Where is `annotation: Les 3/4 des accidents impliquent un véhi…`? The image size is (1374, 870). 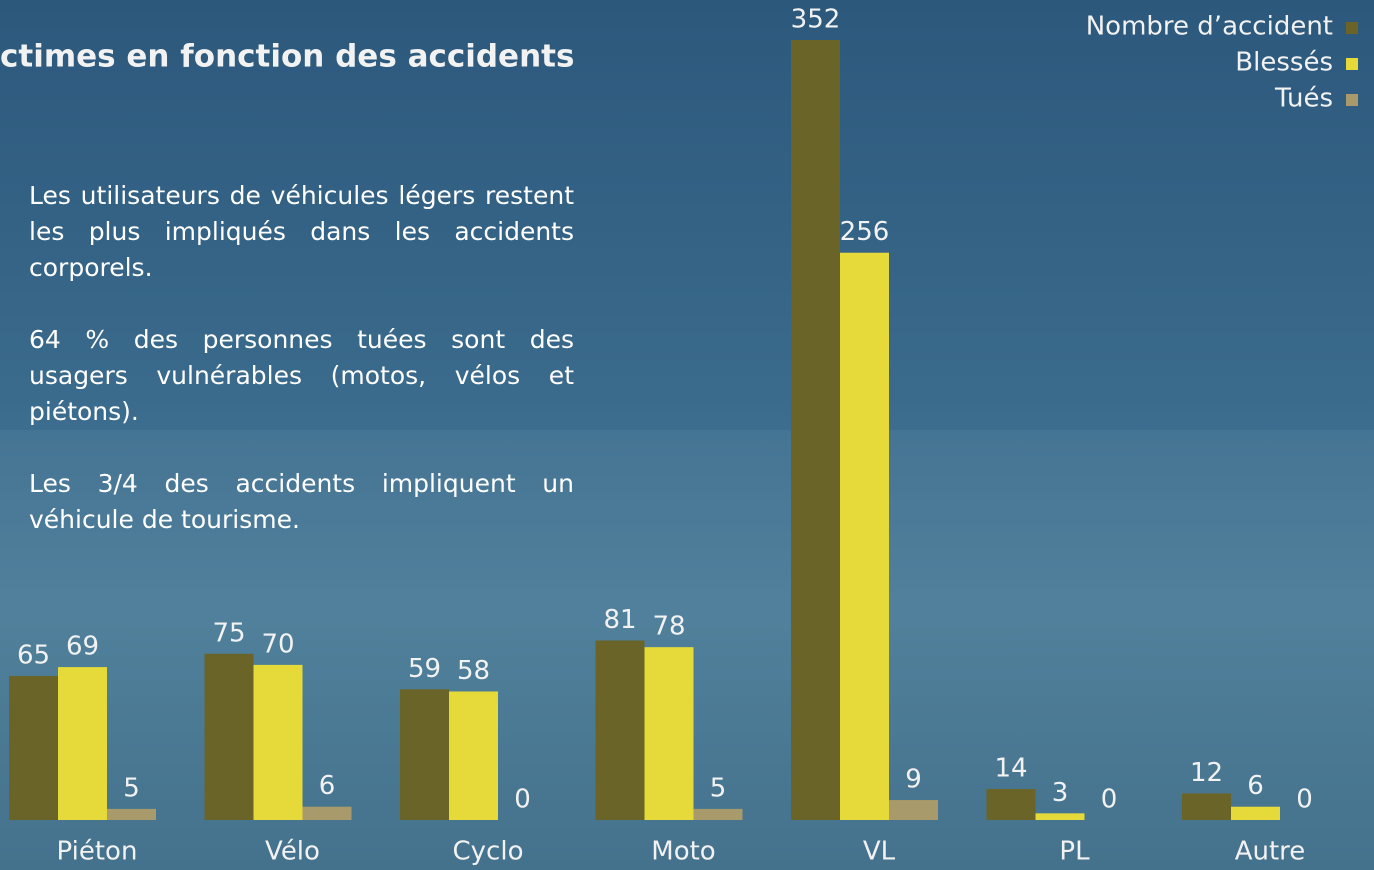
annotation: Les 3/4 des accidents impliquent un véhi… is located at coordinates (301, 501).